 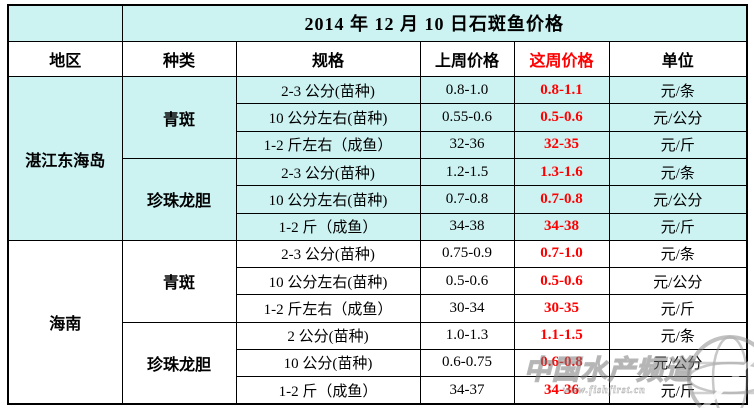 I want to click on col-header-species: 种类, so click(x=179, y=59).